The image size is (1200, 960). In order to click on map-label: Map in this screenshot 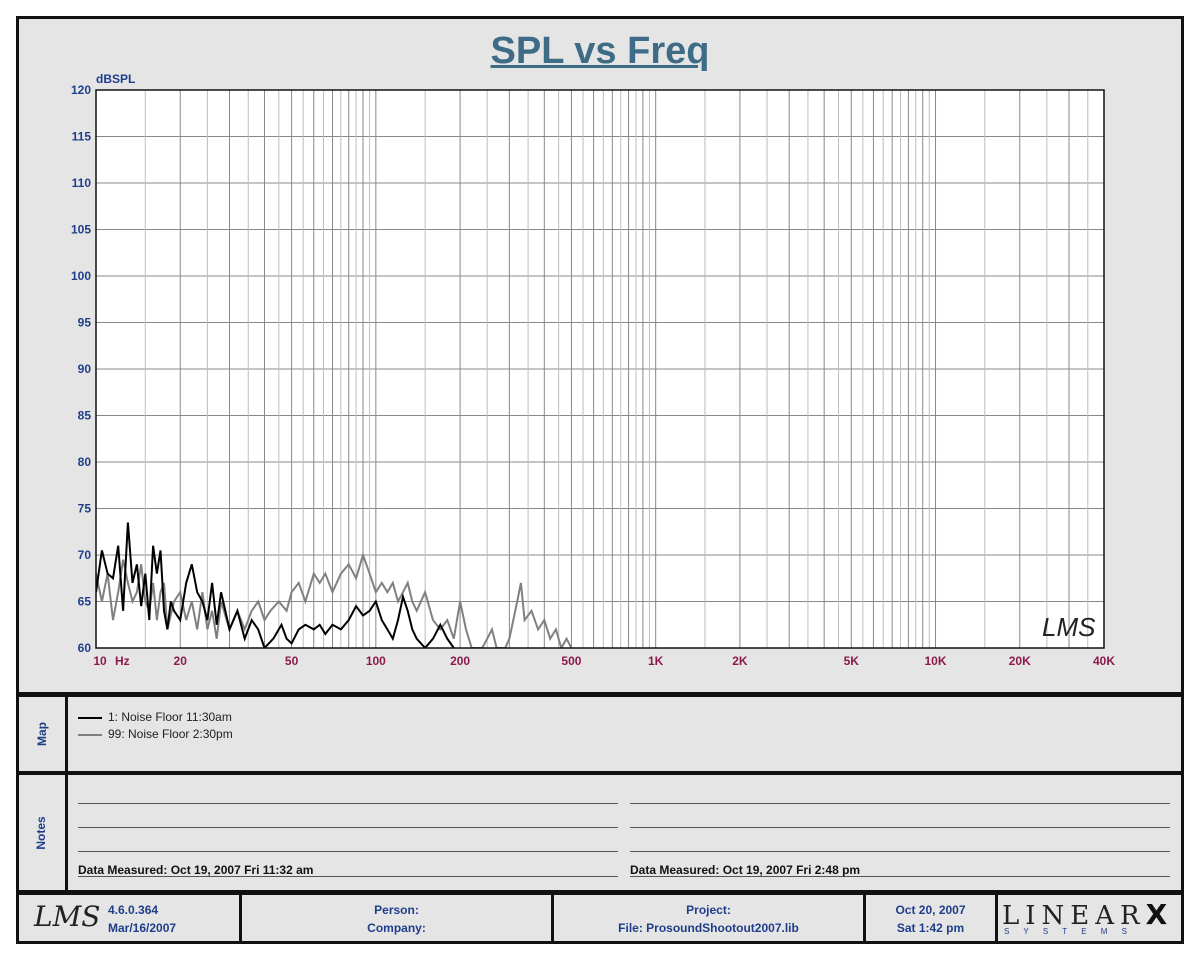, I will do `click(42, 734)`.